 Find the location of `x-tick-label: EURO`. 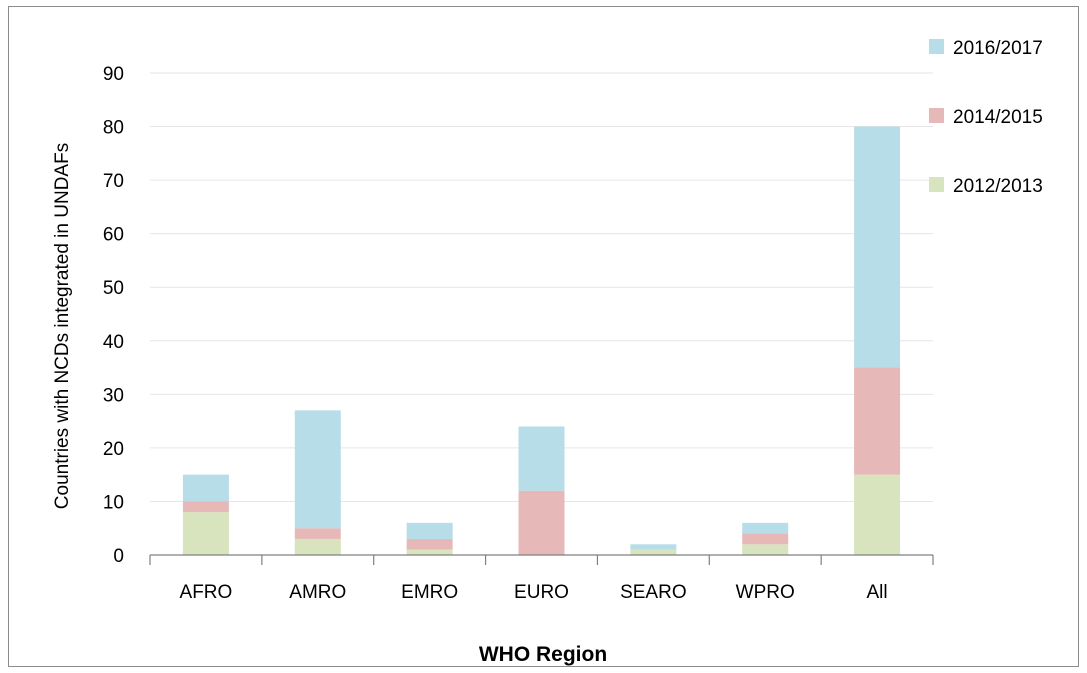

x-tick-label: EURO is located at coordinates (541, 592).